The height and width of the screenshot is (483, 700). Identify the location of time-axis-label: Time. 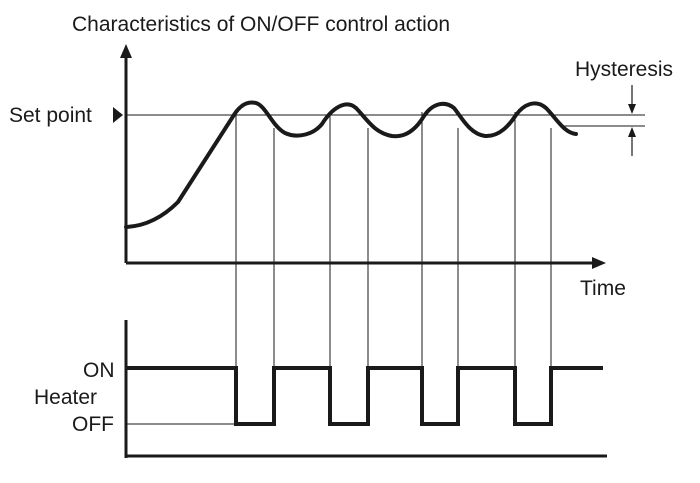
(603, 288).